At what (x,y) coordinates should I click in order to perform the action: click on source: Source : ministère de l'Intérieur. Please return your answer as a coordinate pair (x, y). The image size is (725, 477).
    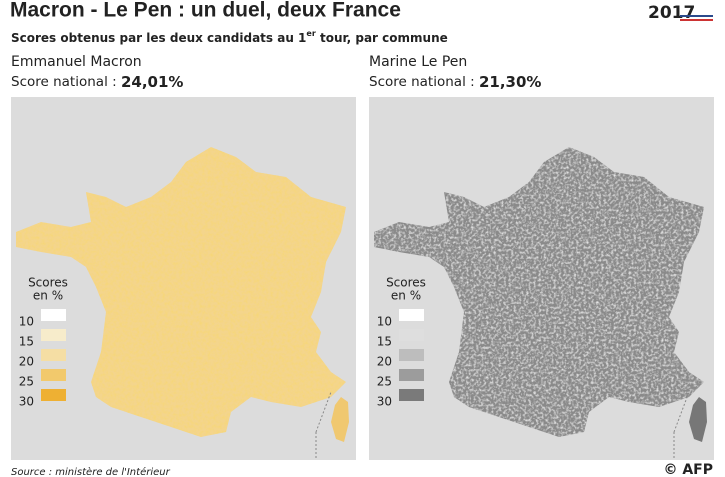
    Looking at the image, I should click on (91, 471).